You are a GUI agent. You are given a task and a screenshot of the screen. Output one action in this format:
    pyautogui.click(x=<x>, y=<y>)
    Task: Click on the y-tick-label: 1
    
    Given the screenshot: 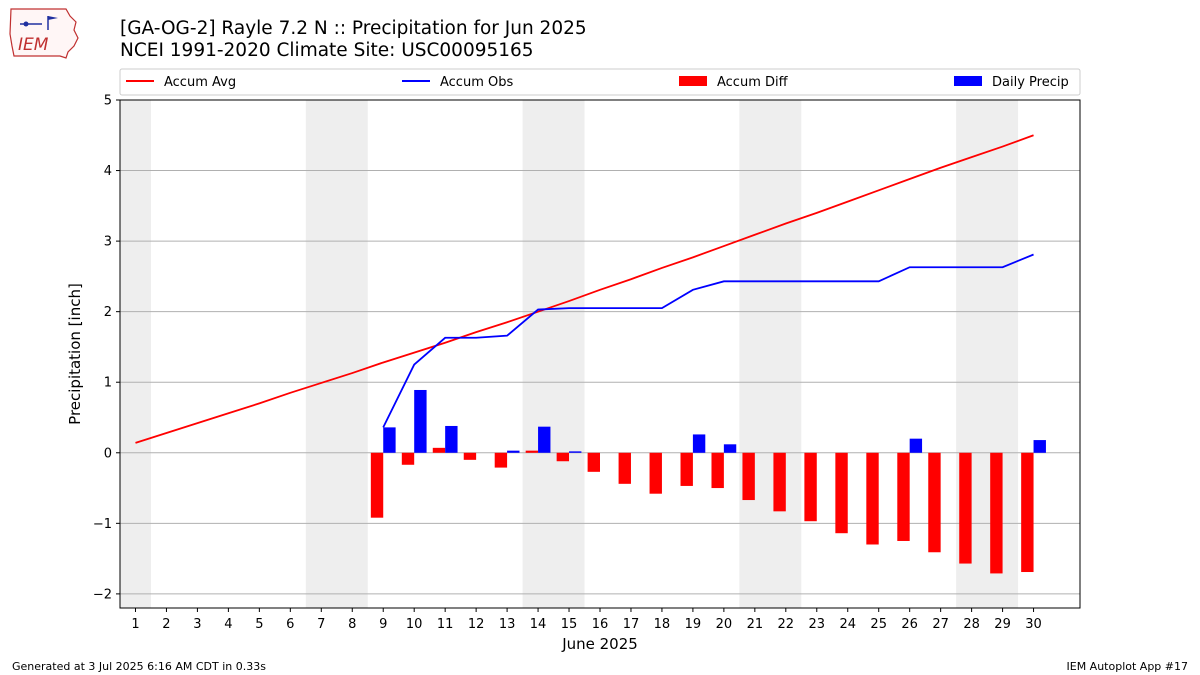 What is the action you would take?
    pyautogui.click(x=108, y=383)
    